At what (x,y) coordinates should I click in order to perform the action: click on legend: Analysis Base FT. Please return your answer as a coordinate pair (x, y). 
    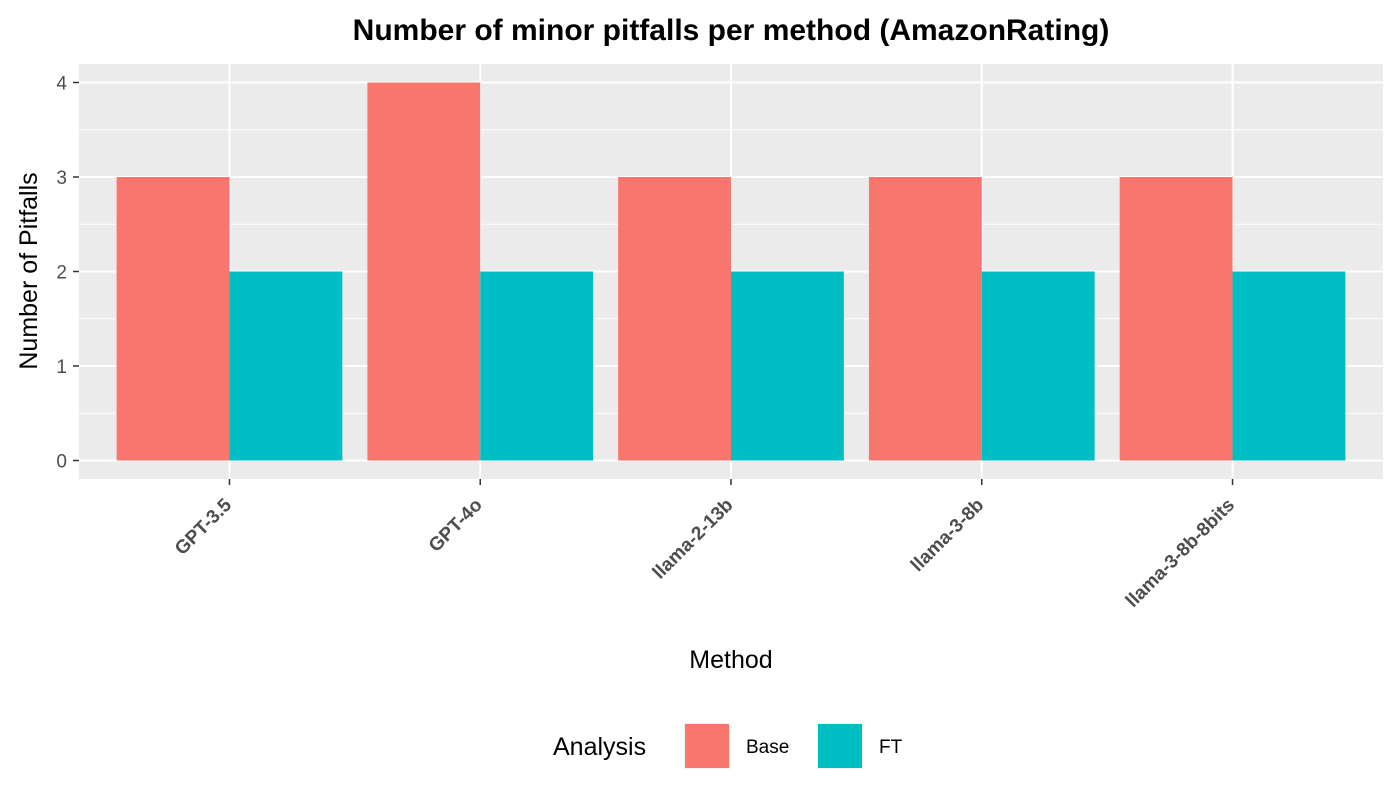
    Looking at the image, I should click on (728, 746).